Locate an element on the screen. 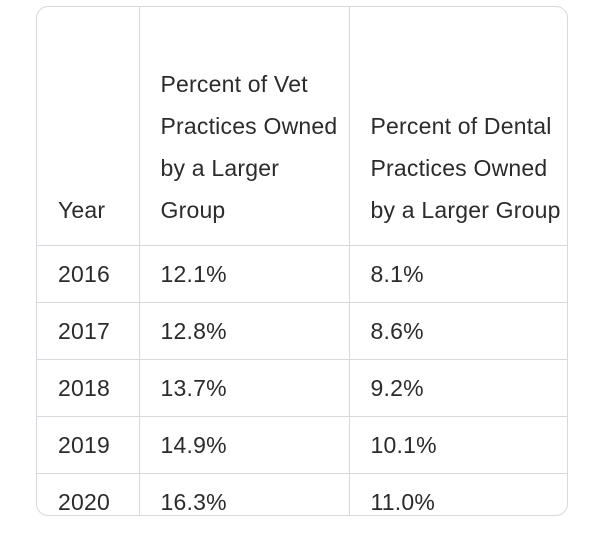 The height and width of the screenshot is (536, 600). cell-dental-percent: 8.1% is located at coordinates (458, 274).